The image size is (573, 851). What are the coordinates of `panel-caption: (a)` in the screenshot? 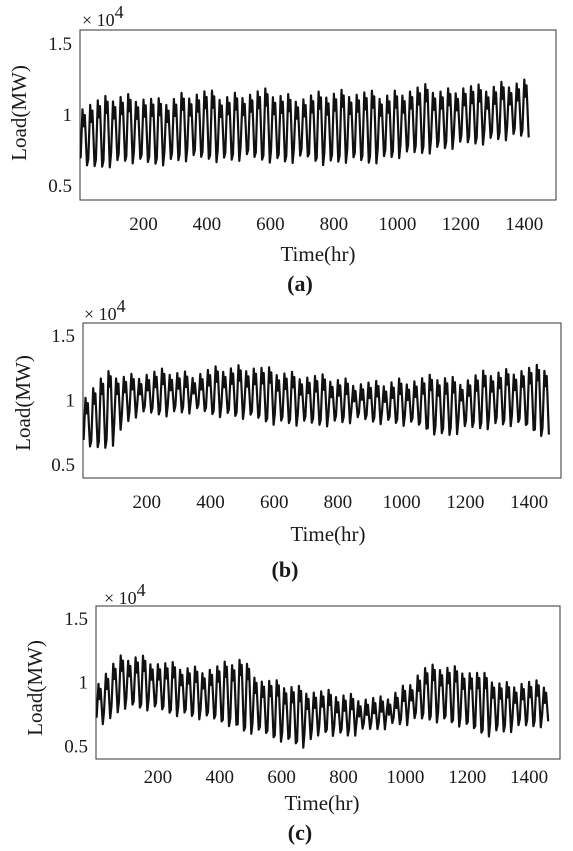 It's located at (300, 283).